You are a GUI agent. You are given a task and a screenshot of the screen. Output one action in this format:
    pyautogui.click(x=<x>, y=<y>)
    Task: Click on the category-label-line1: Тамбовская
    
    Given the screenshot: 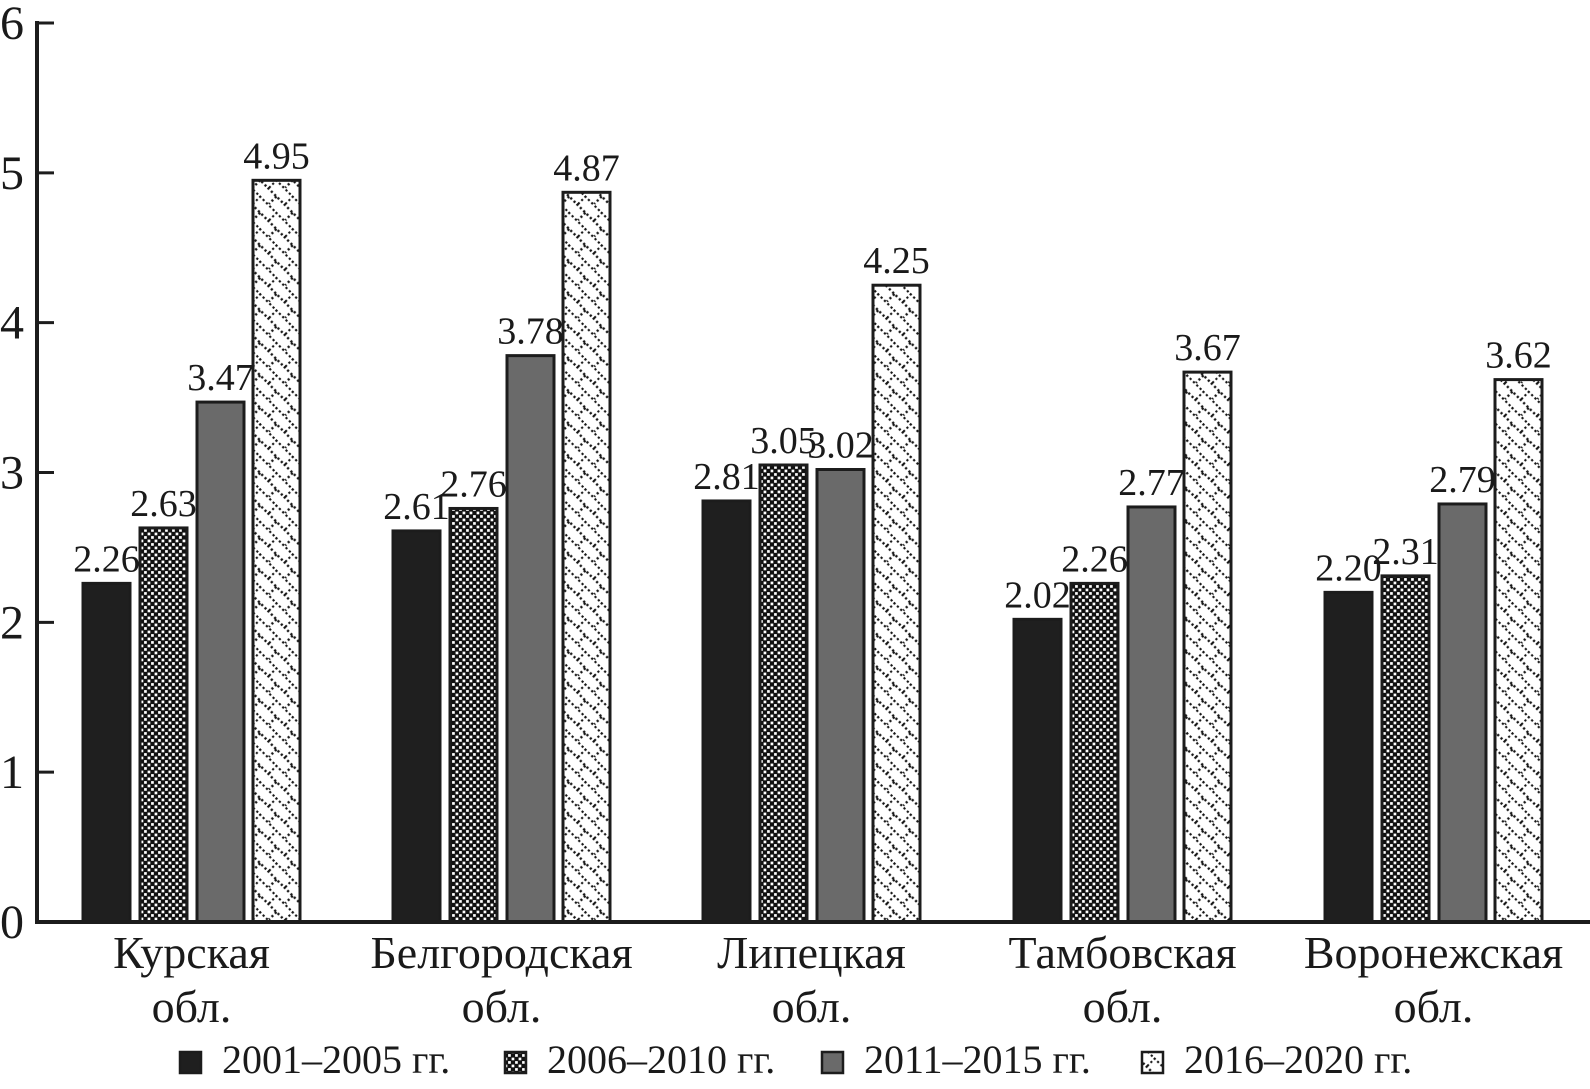 What is the action you would take?
    pyautogui.click(x=1123, y=952)
    